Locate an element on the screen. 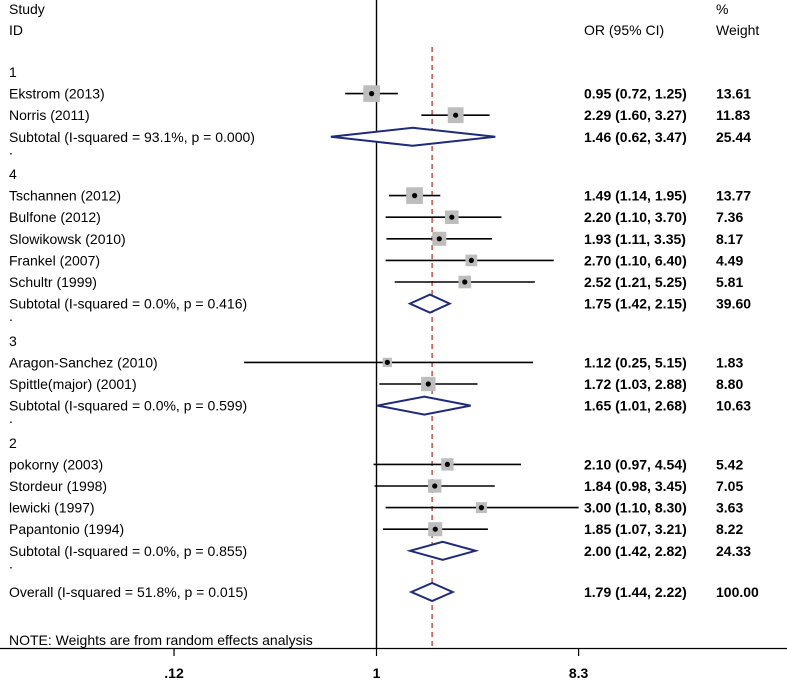  study-row-label: lewicki (1997) is located at coordinates (52, 508).